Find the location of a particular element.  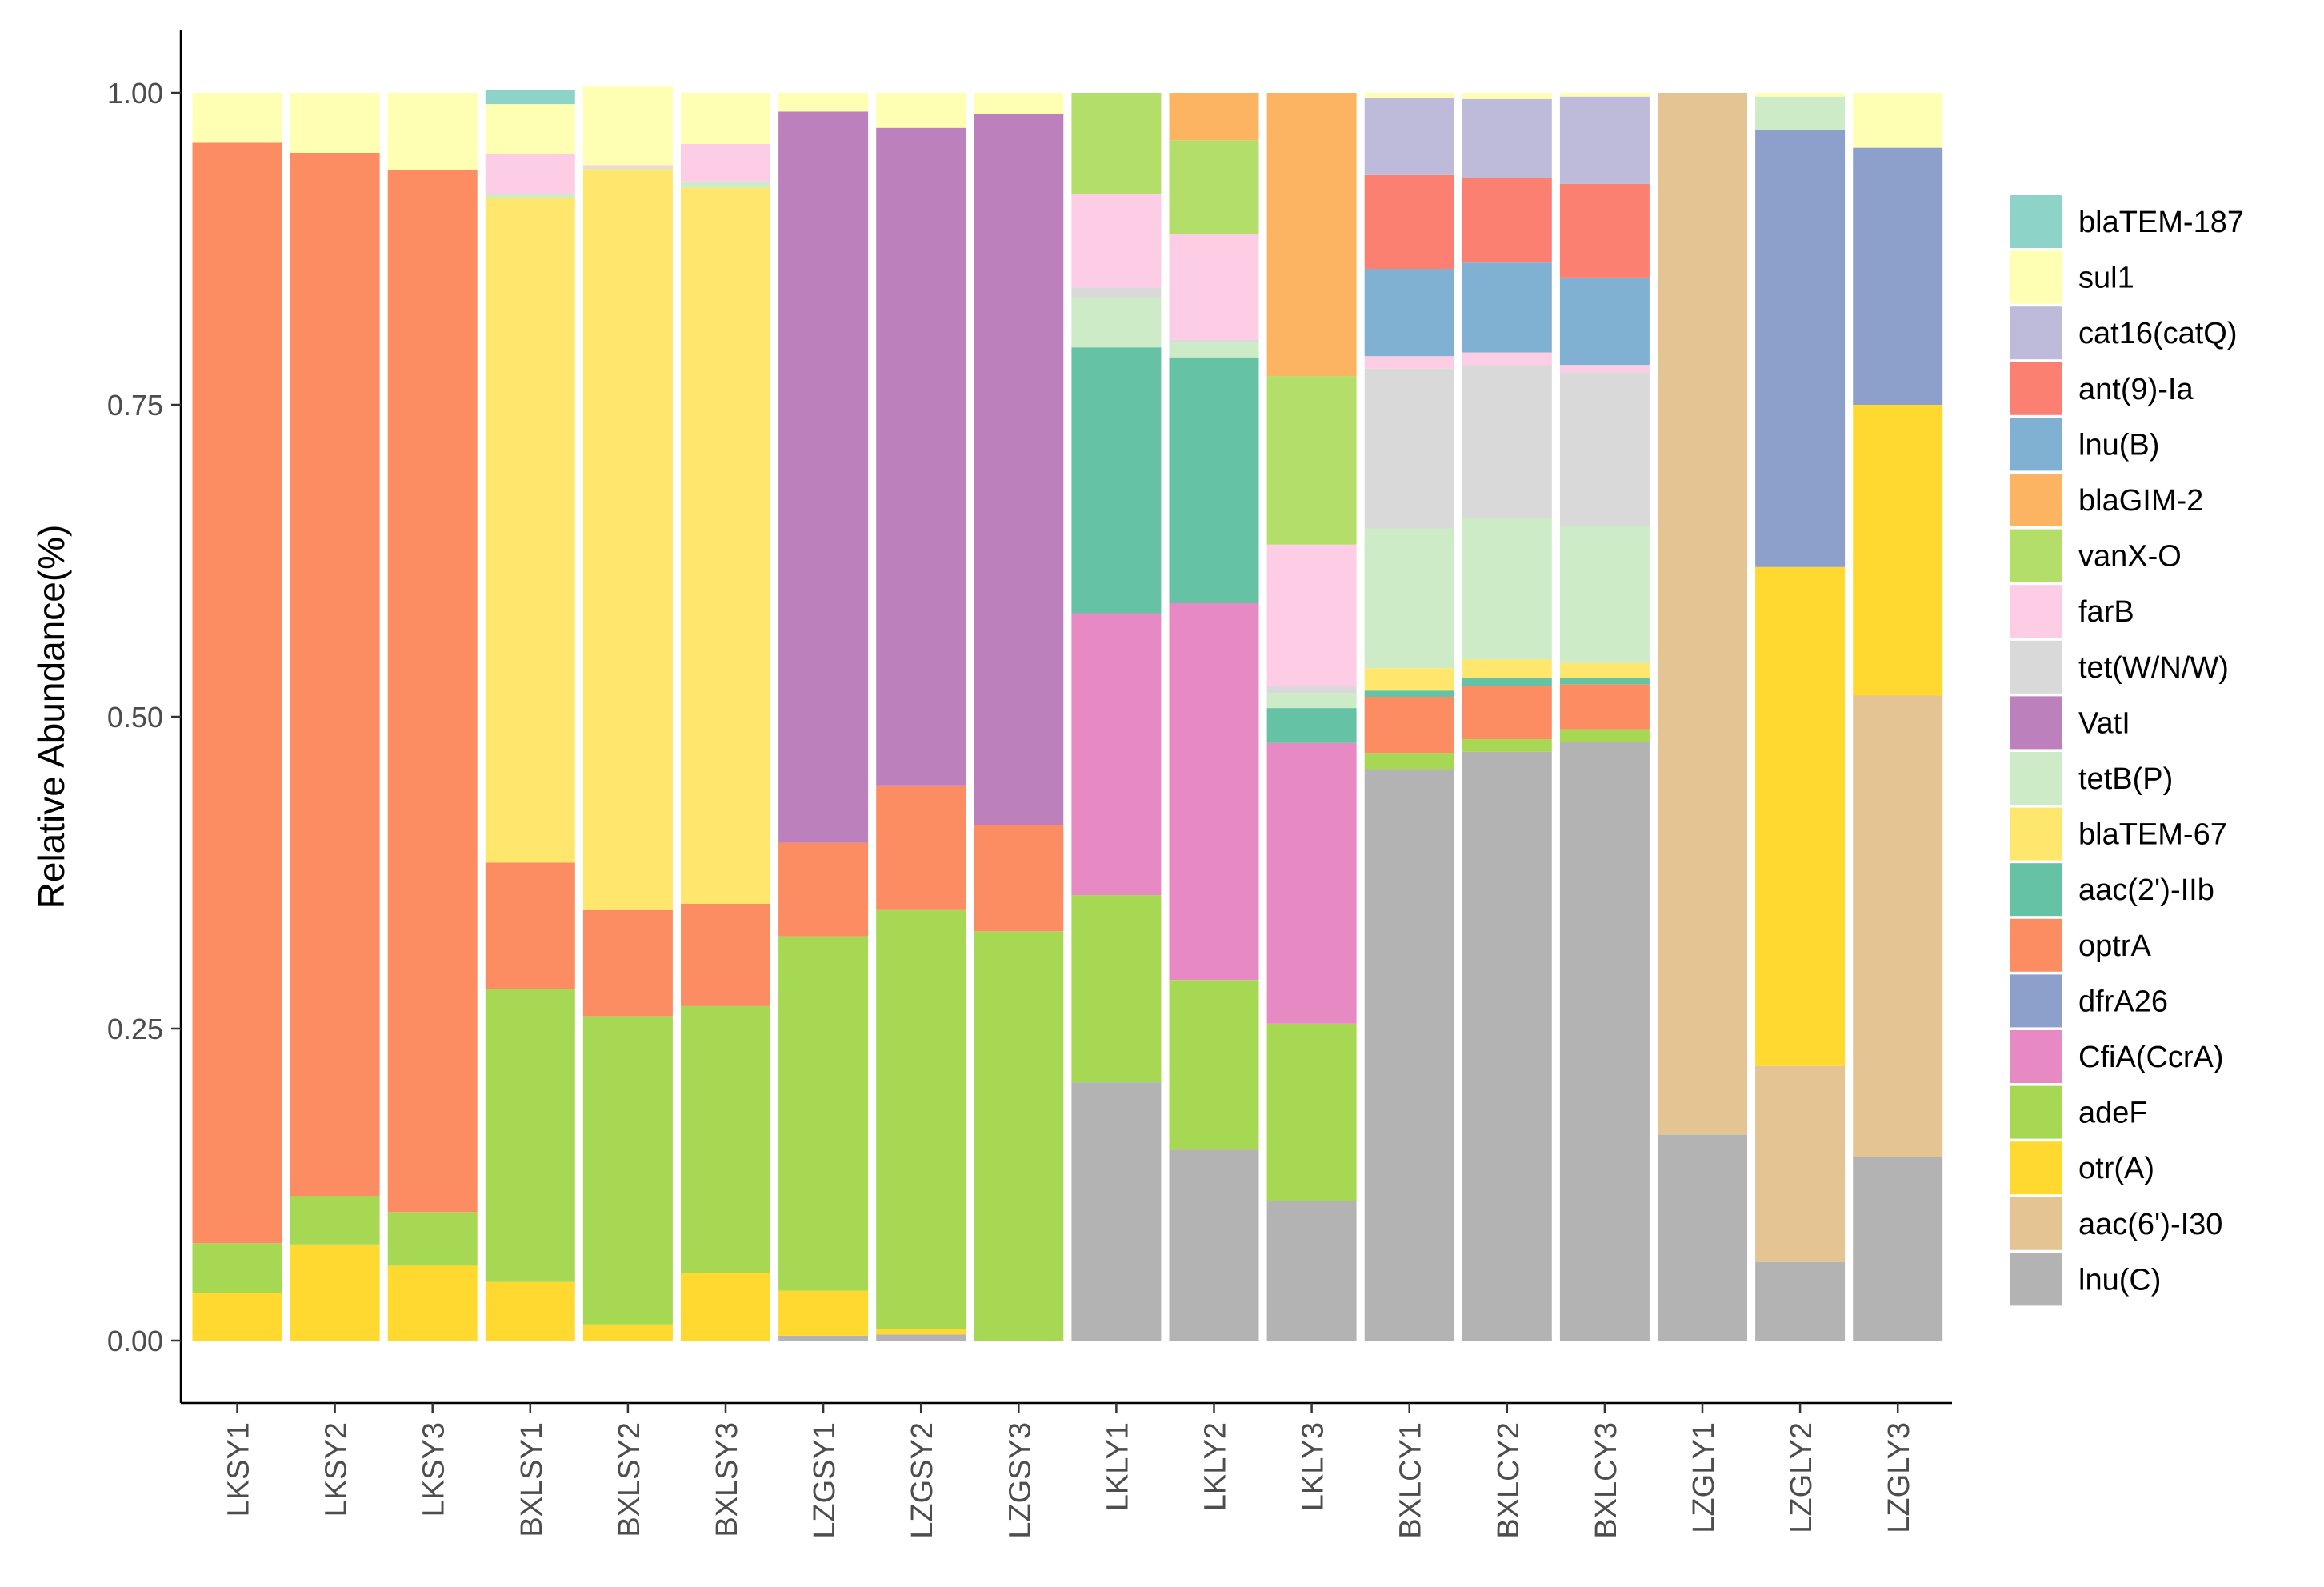

x-tick-label: BXLSY2 is located at coordinates (629, 1480).